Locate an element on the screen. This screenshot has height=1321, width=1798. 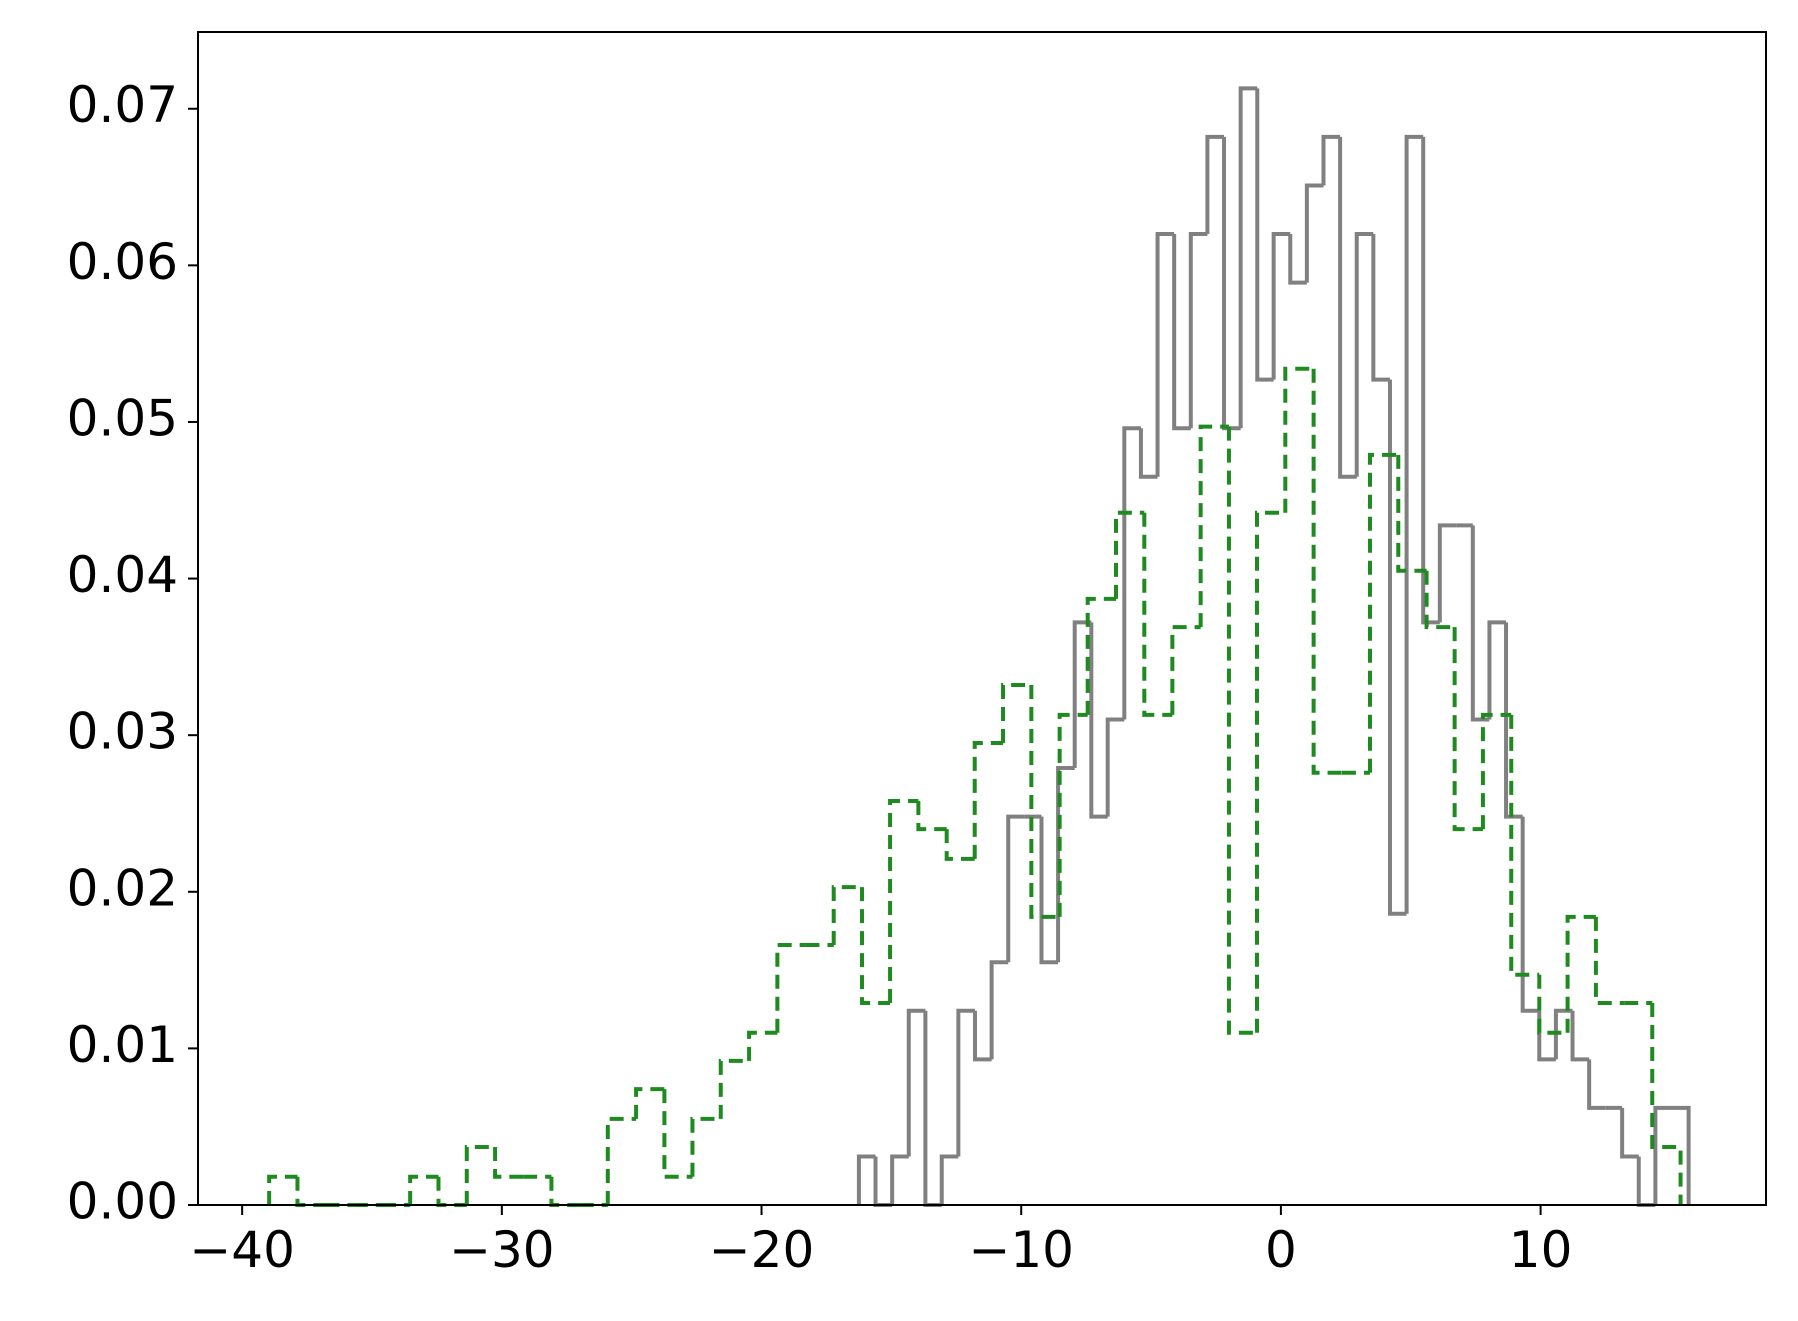
y-tick-label: 0.00 is located at coordinates (122, 1202).